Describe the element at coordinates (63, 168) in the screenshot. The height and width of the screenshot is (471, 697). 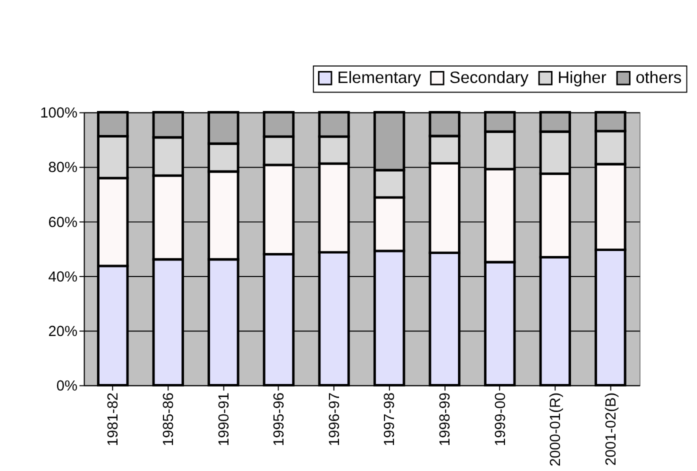
I see `y-tick-label: 80%` at that location.